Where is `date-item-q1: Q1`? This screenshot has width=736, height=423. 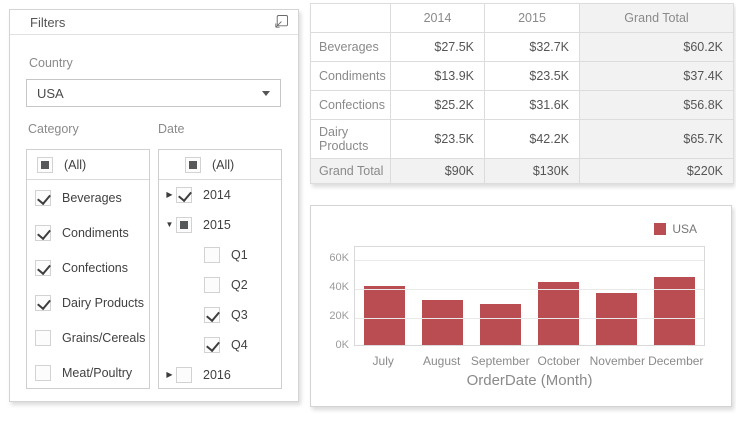
date-item-q1: Q1 is located at coordinates (220, 255).